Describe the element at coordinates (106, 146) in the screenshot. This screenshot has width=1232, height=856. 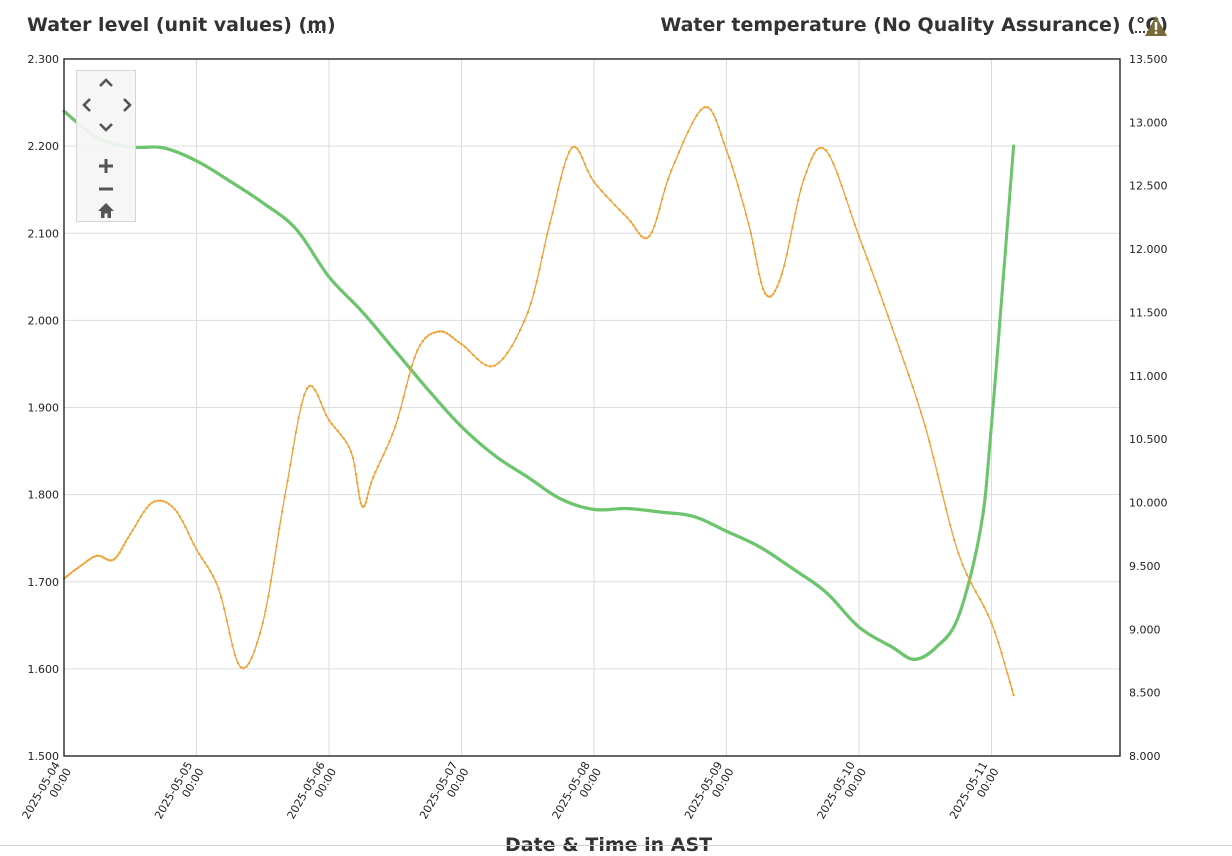
I see `navigation-panel` at that location.